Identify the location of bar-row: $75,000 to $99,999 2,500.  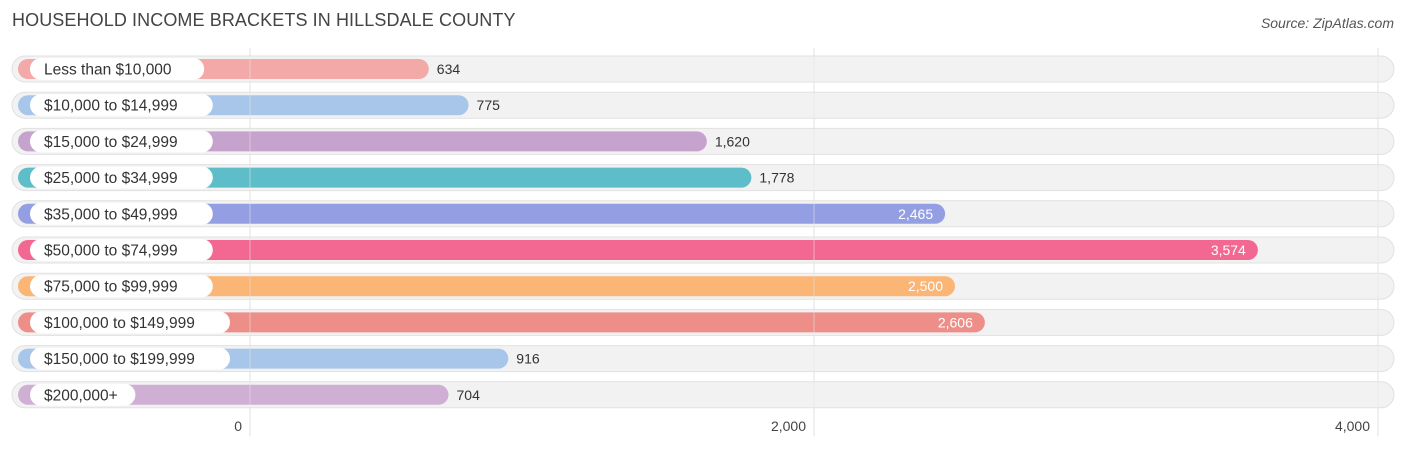
(703, 286).